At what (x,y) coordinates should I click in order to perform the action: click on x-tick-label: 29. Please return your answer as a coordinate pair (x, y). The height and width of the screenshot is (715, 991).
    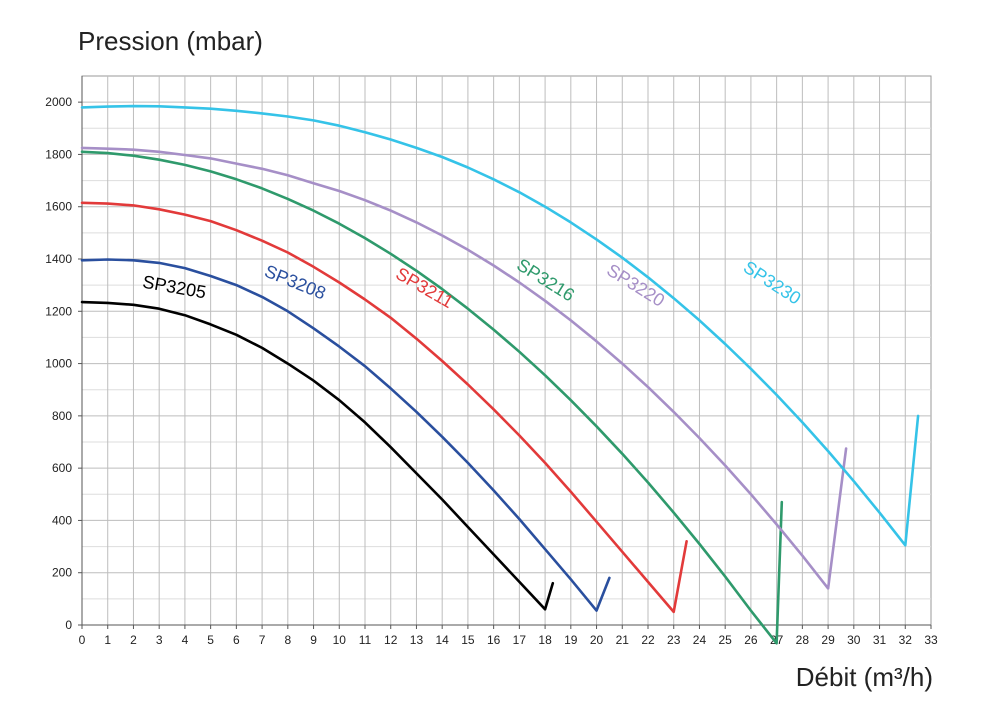
    Looking at the image, I should click on (828, 640).